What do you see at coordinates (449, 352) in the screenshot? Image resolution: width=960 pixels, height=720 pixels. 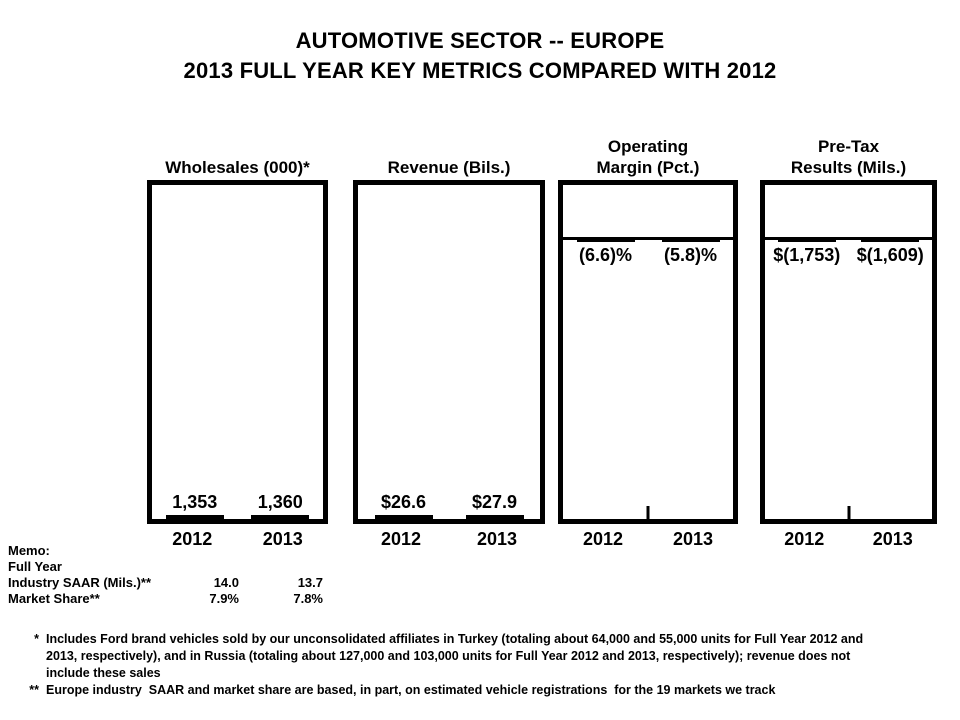 I see `panel-revenue-plot: $26.6 $27.9` at bounding box center [449, 352].